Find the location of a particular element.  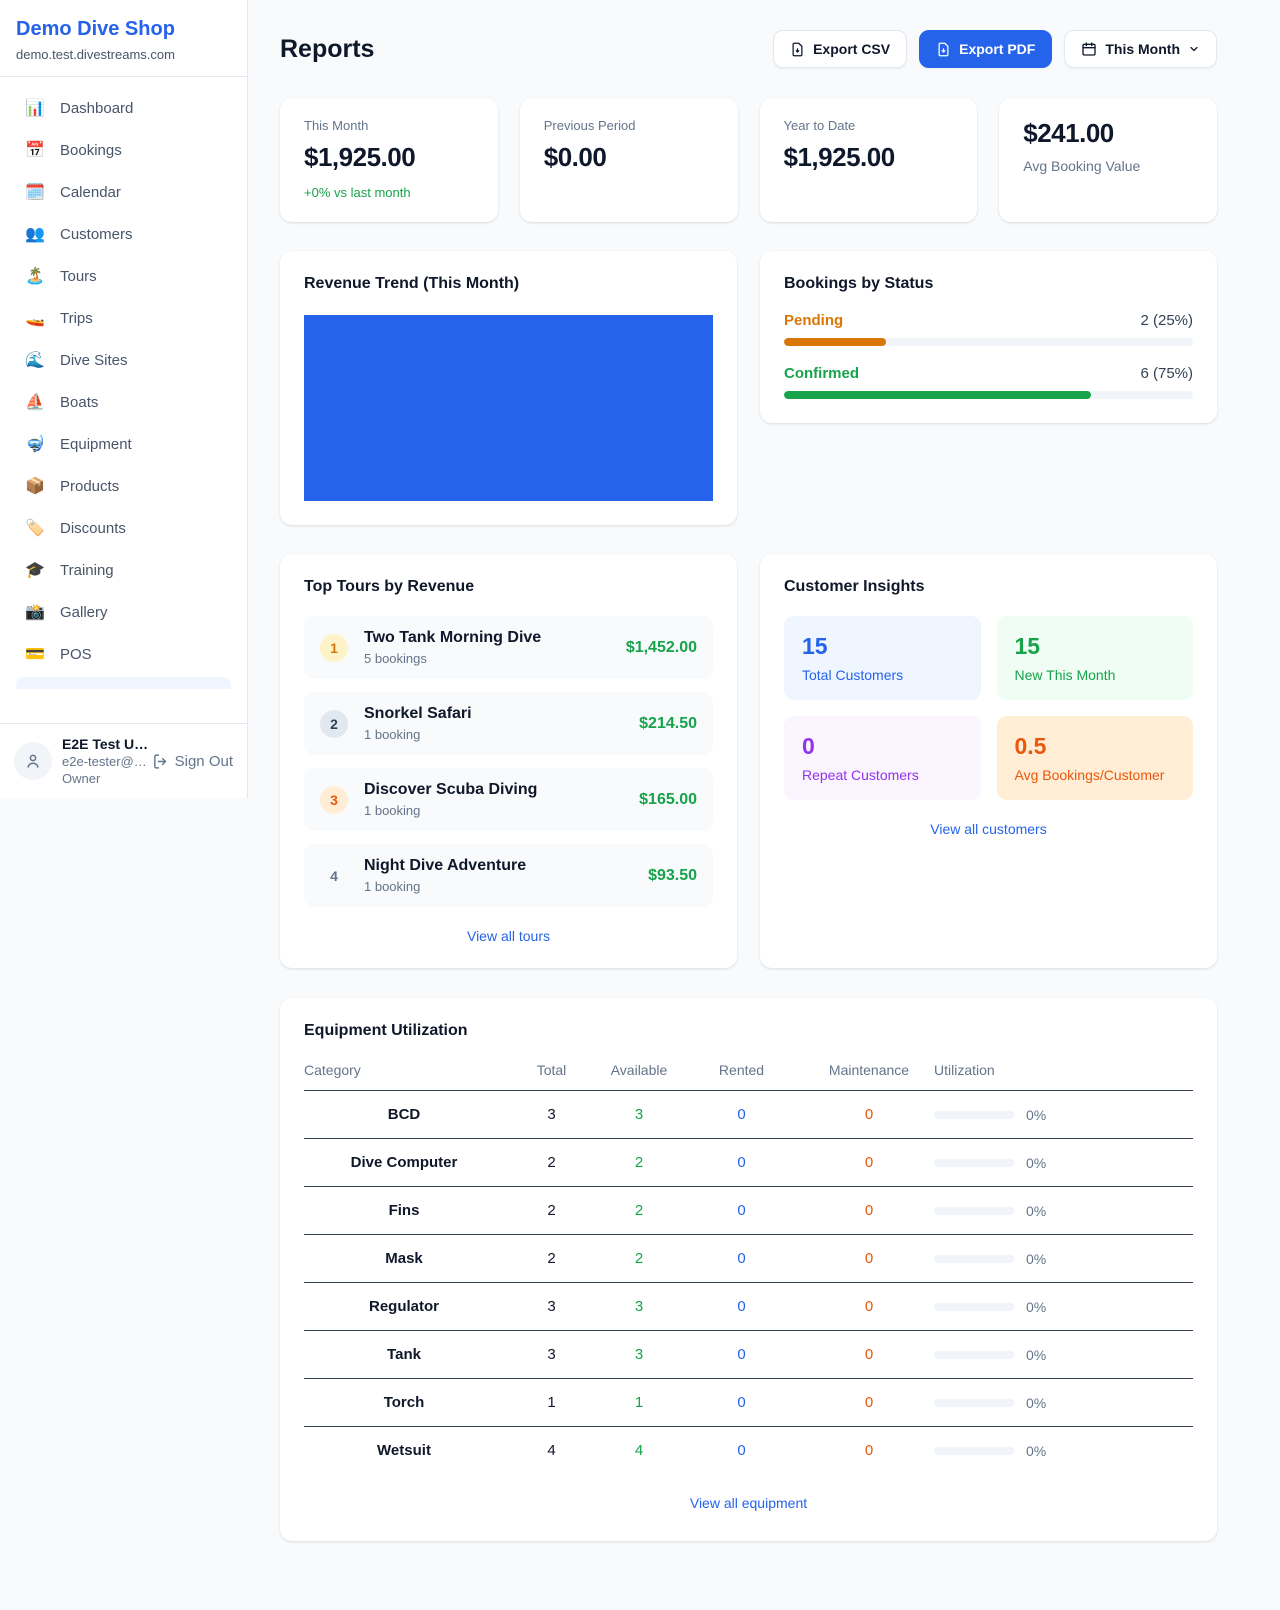

status-progress-fill is located at coordinates (835, 342).